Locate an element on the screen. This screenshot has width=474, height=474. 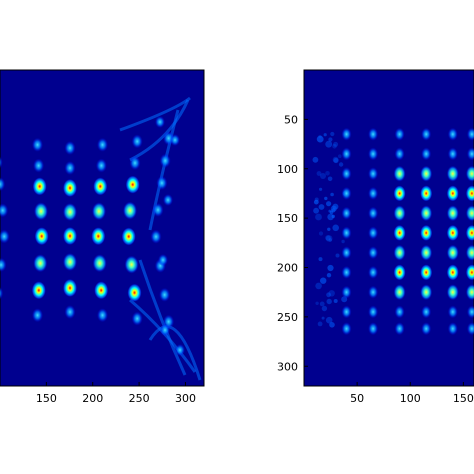
right-y-tick-label-200: 200 is located at coordinates (287, 268).